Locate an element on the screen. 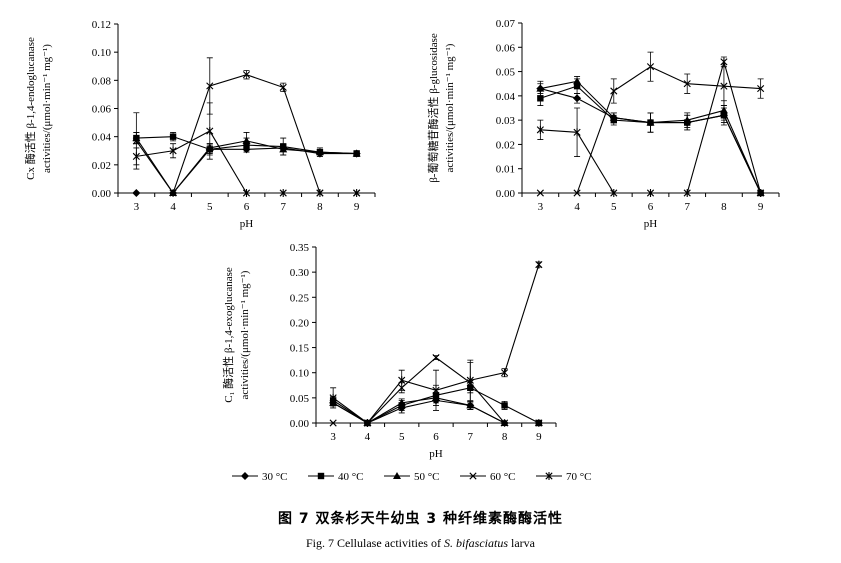 Image resolution: width=841 pixels, height=563 pixels. y-tick-label: 0.01 is located at coordinates (505, 170).